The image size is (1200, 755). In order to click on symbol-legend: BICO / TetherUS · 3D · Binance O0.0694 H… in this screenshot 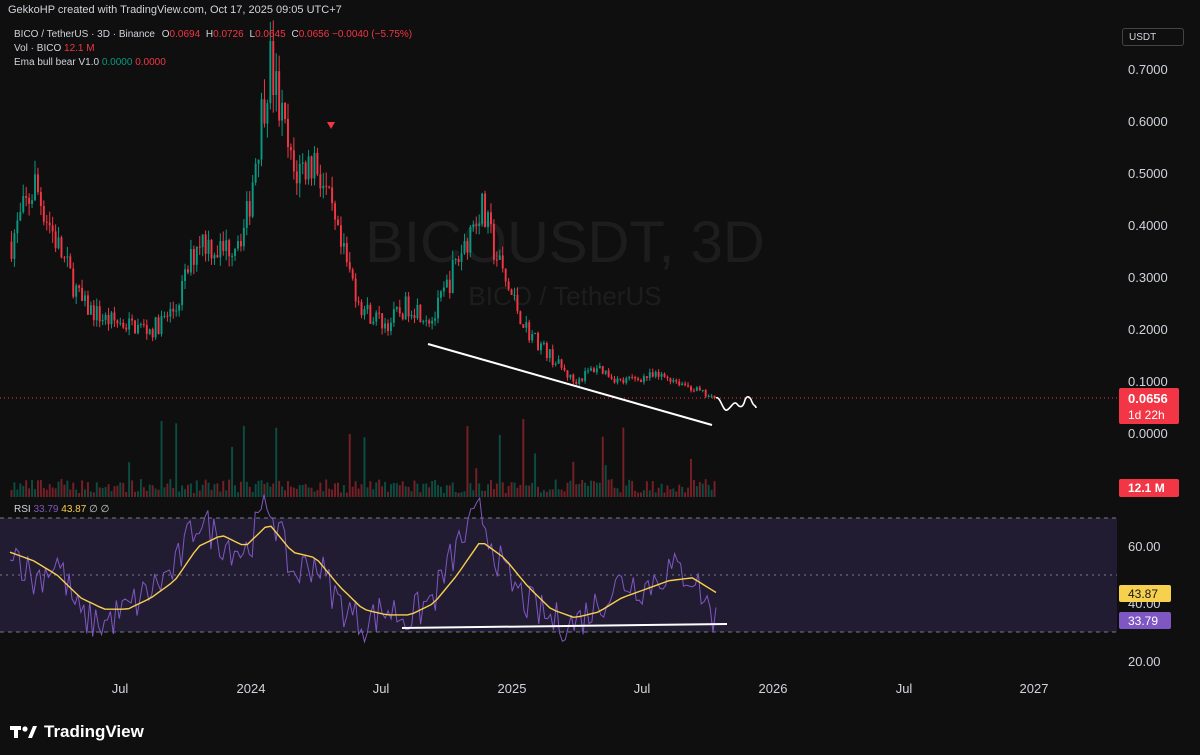, I will do `click(213, 49)`.